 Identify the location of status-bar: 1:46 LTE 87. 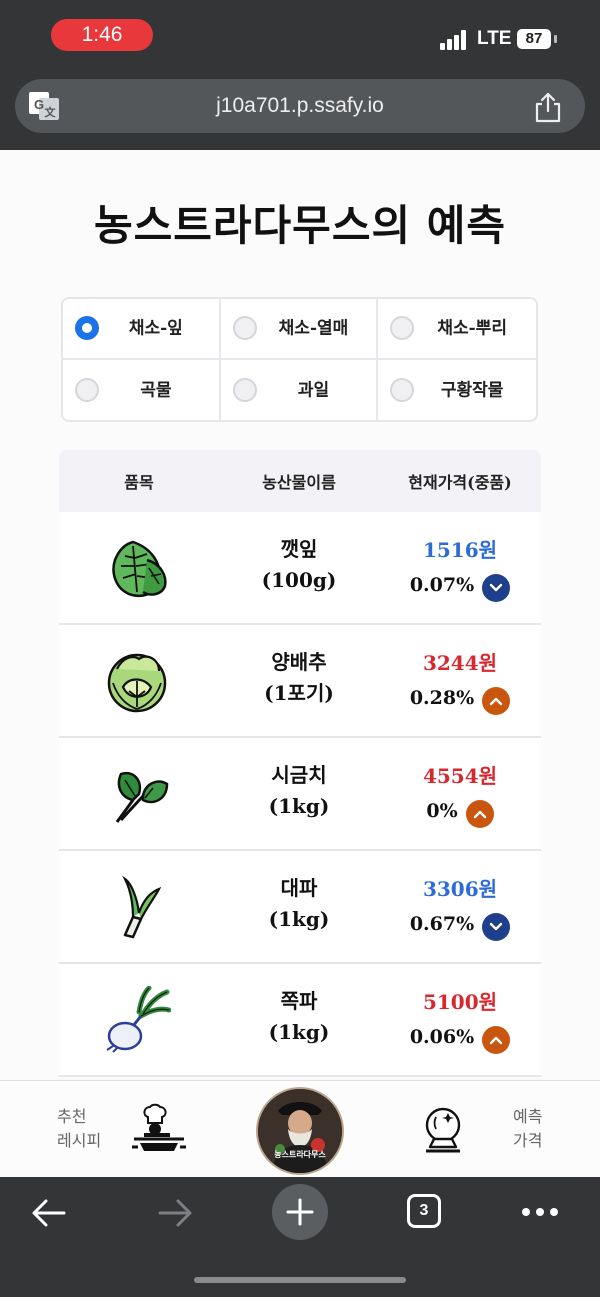
(300, 35).